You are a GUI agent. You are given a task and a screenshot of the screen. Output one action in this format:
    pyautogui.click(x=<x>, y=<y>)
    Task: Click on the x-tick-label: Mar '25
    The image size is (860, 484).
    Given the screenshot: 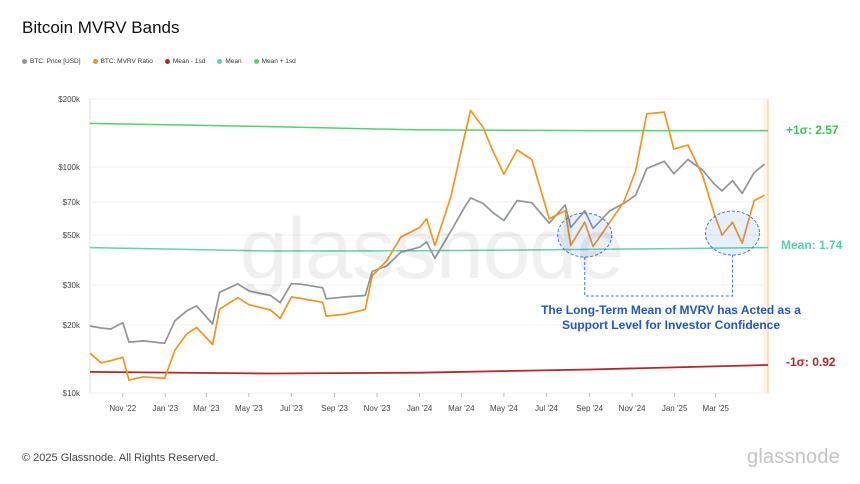 What is the action you would take?
    pyautogui.click(x=716, y=408)
    